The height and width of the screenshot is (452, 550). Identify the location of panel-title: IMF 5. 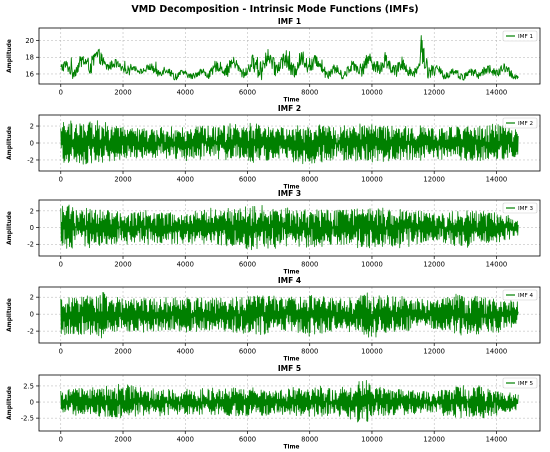
(289, 368).